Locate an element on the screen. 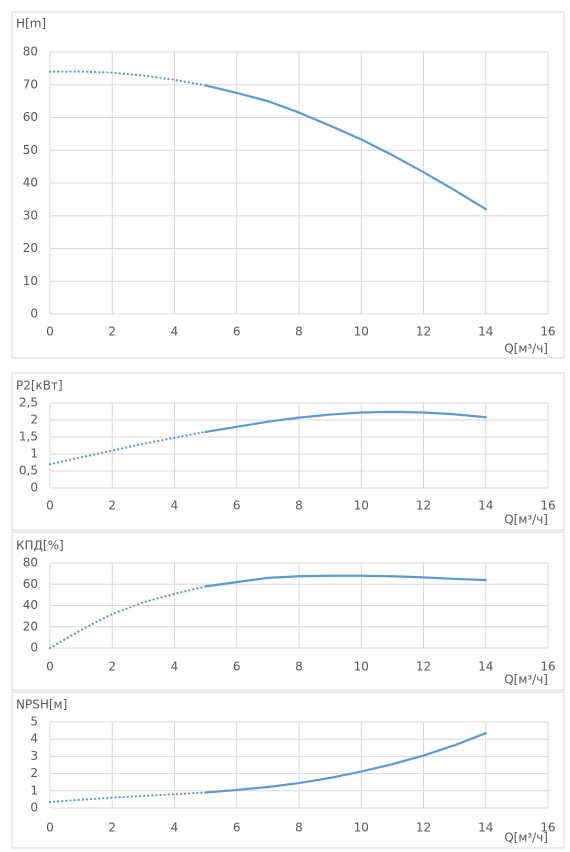 This screenshot has width=570, height=852. y-tick-label: 0,5 is located at coordinates (28, 471).